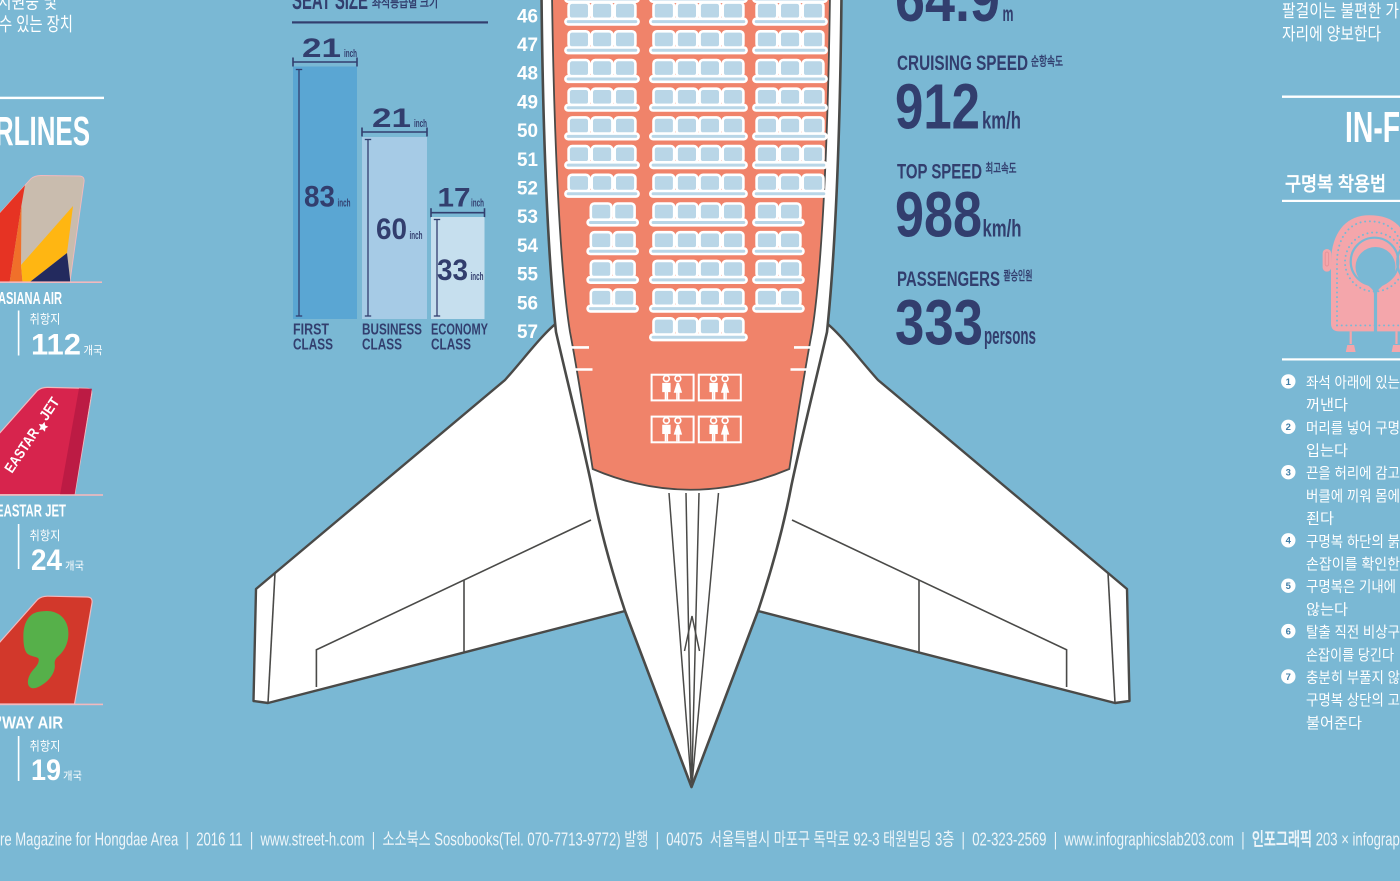  What do you see at coordinates (1353, 428) in the screenshot?
I see `svg-text: 머리를 넣어 구명` at bounding box center [1353, 428].